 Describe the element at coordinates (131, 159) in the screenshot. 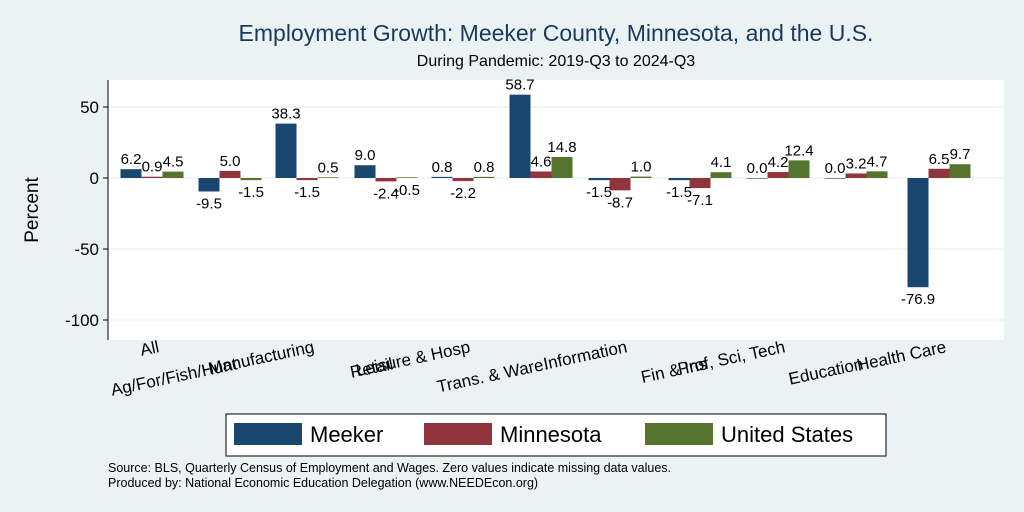

I see `data-label: 6.2` at that location.